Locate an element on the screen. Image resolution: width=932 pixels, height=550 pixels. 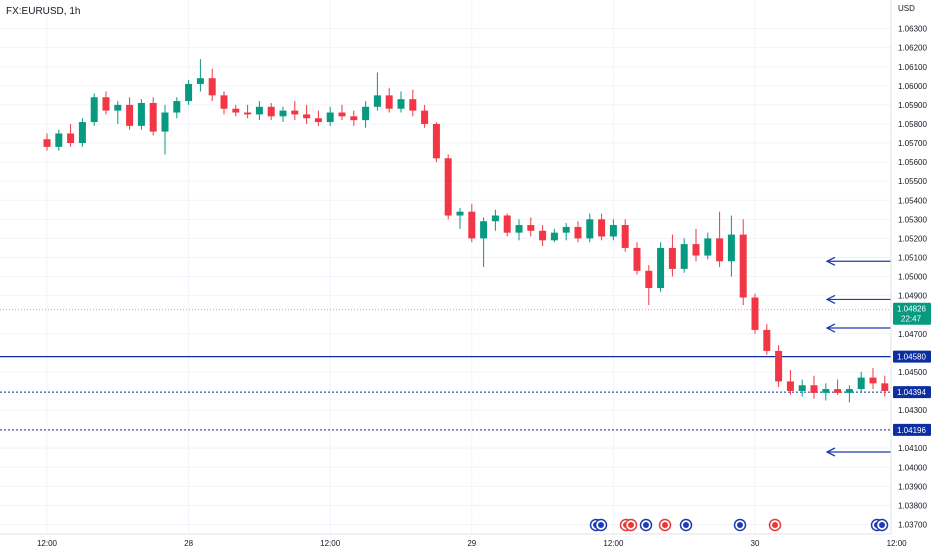
y-tick-label: 1.04900 is located at coordinates (912, 296).